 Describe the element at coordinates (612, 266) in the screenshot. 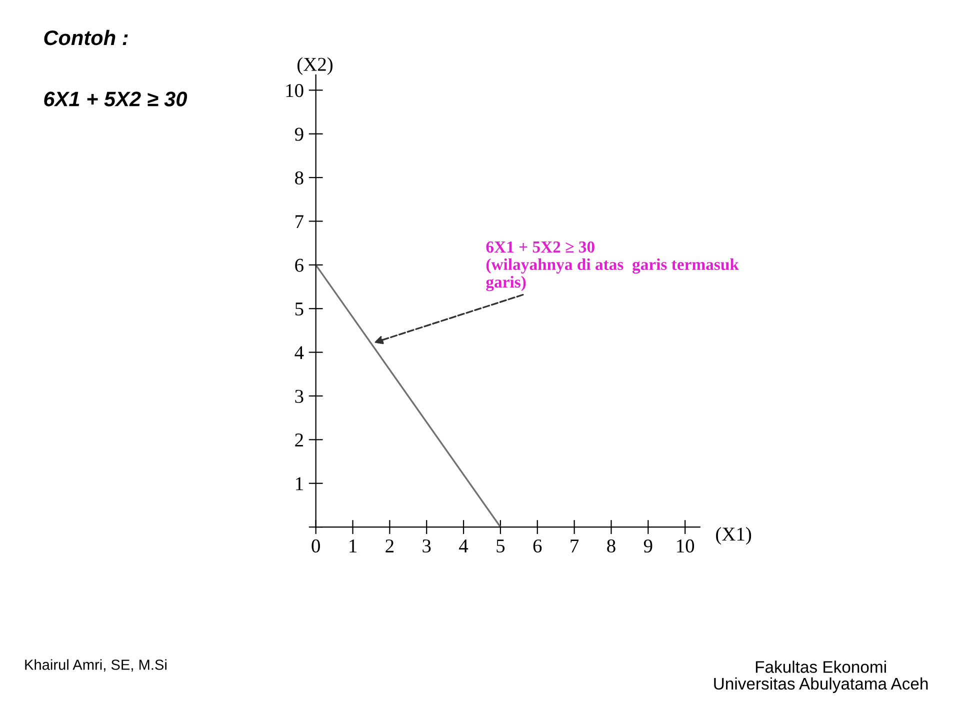

I see `annotation: 6X1 + 5X2 ≥ 30 (wilayahnya di atas garis termasuk garis)` at that location.